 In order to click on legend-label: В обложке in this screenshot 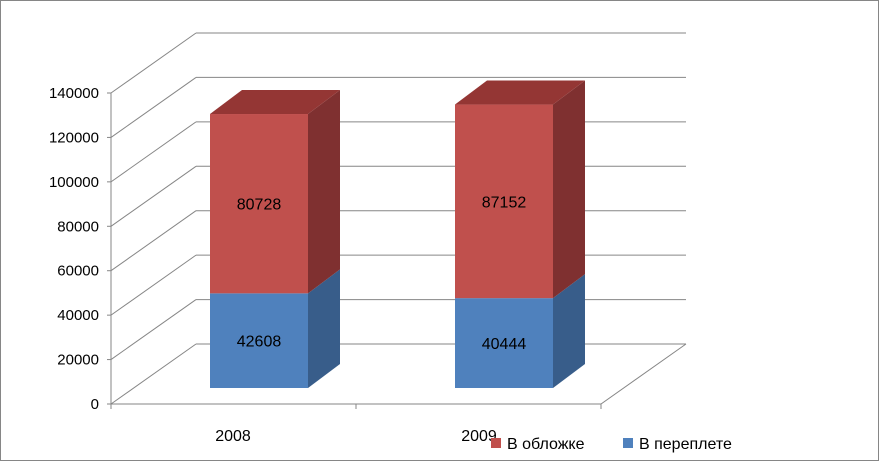, I will do `click(546, 444)`.